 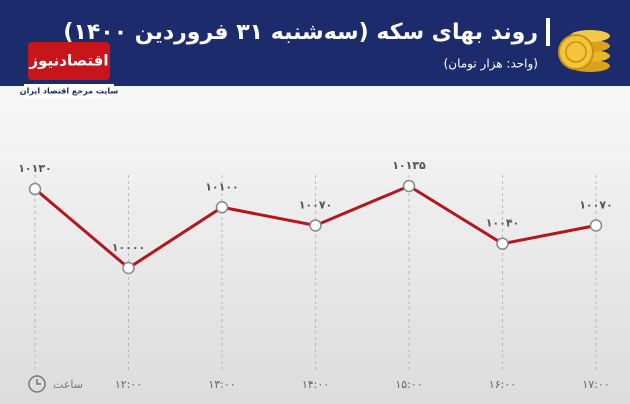 What do you see at coordinates (222, 186) in the screenshot?
I see `data-label: ۱۰۱۰۰` at bounding box center [222, 186].